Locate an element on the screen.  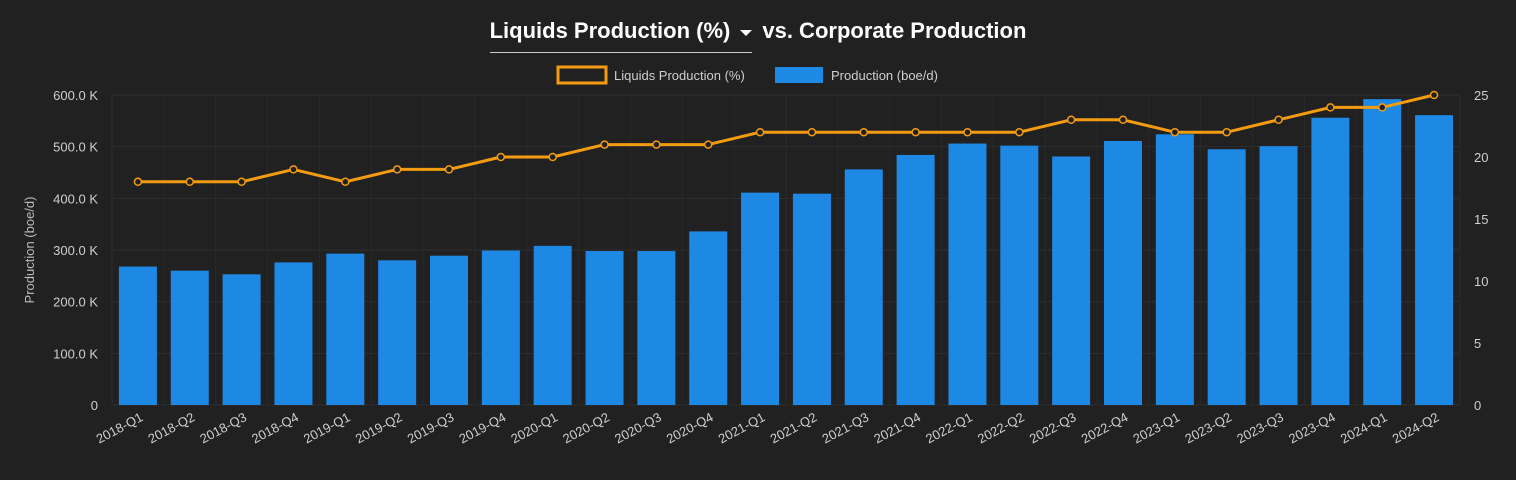
y2-tick-label: 15 is located at coordinates (1481, 219).